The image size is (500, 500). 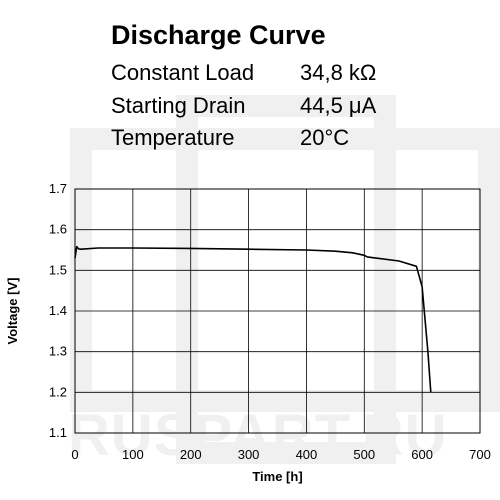 What do you see at coordinates (338, 72) in the screenshot?
I see `spec-value-load: 34,8 kΩ` at bounding box center [338, 72].